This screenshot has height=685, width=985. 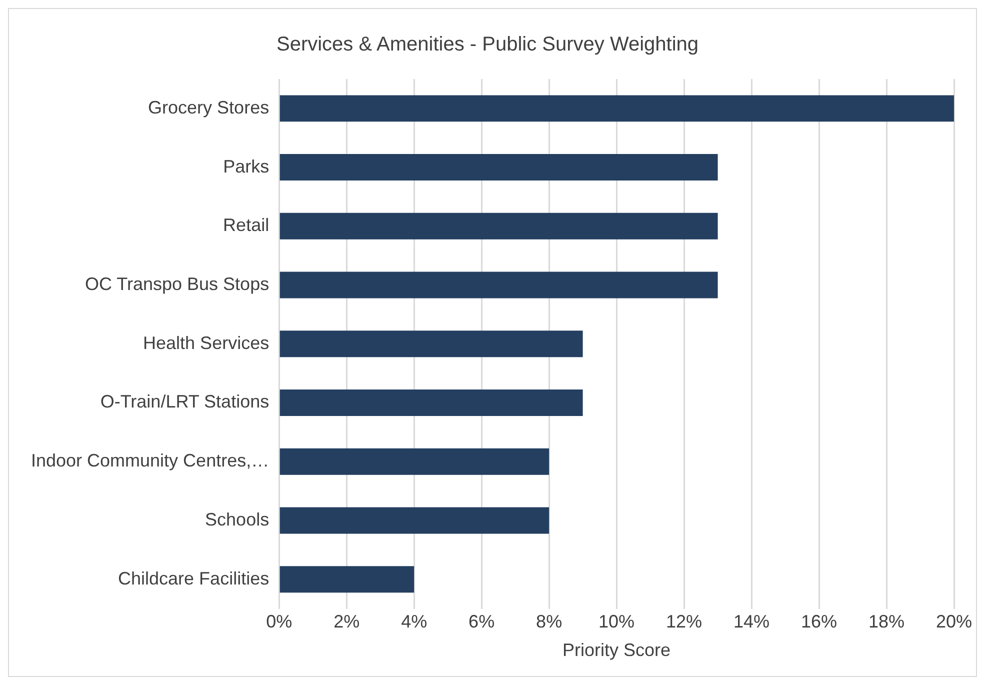 I want to click on x-tick-label: 0%, so click(x=279, y=622).